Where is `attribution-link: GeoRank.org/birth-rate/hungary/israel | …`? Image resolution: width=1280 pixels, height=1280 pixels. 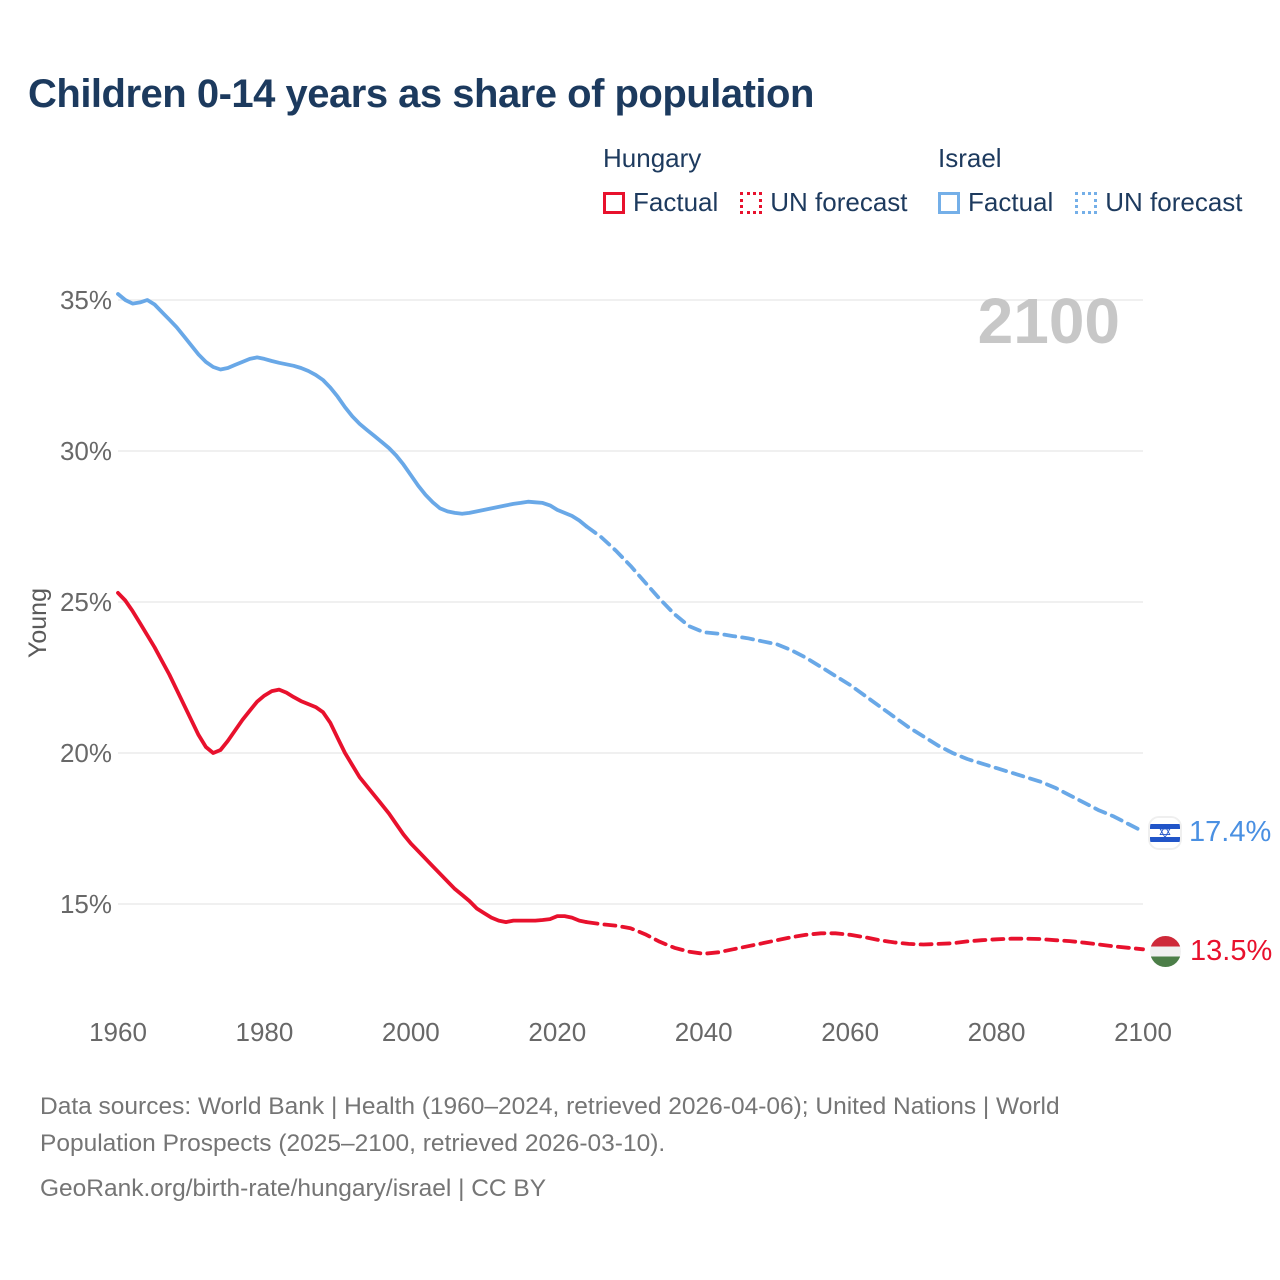
attribution-link: GeoRank.org/birth-rate/hungary/israel | … is located at coordinates (293, 1188).